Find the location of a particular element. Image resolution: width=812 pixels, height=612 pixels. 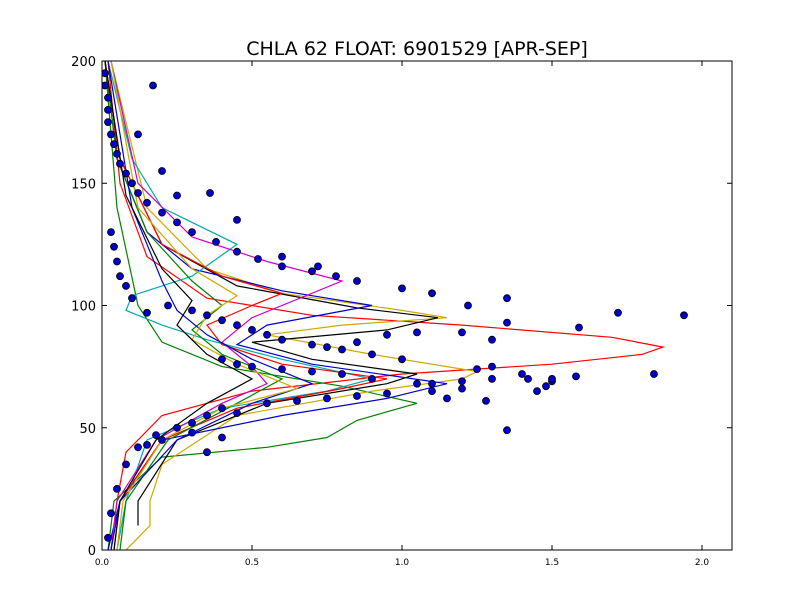

y-tick-label: 200 is located at coordinates (83, 62).